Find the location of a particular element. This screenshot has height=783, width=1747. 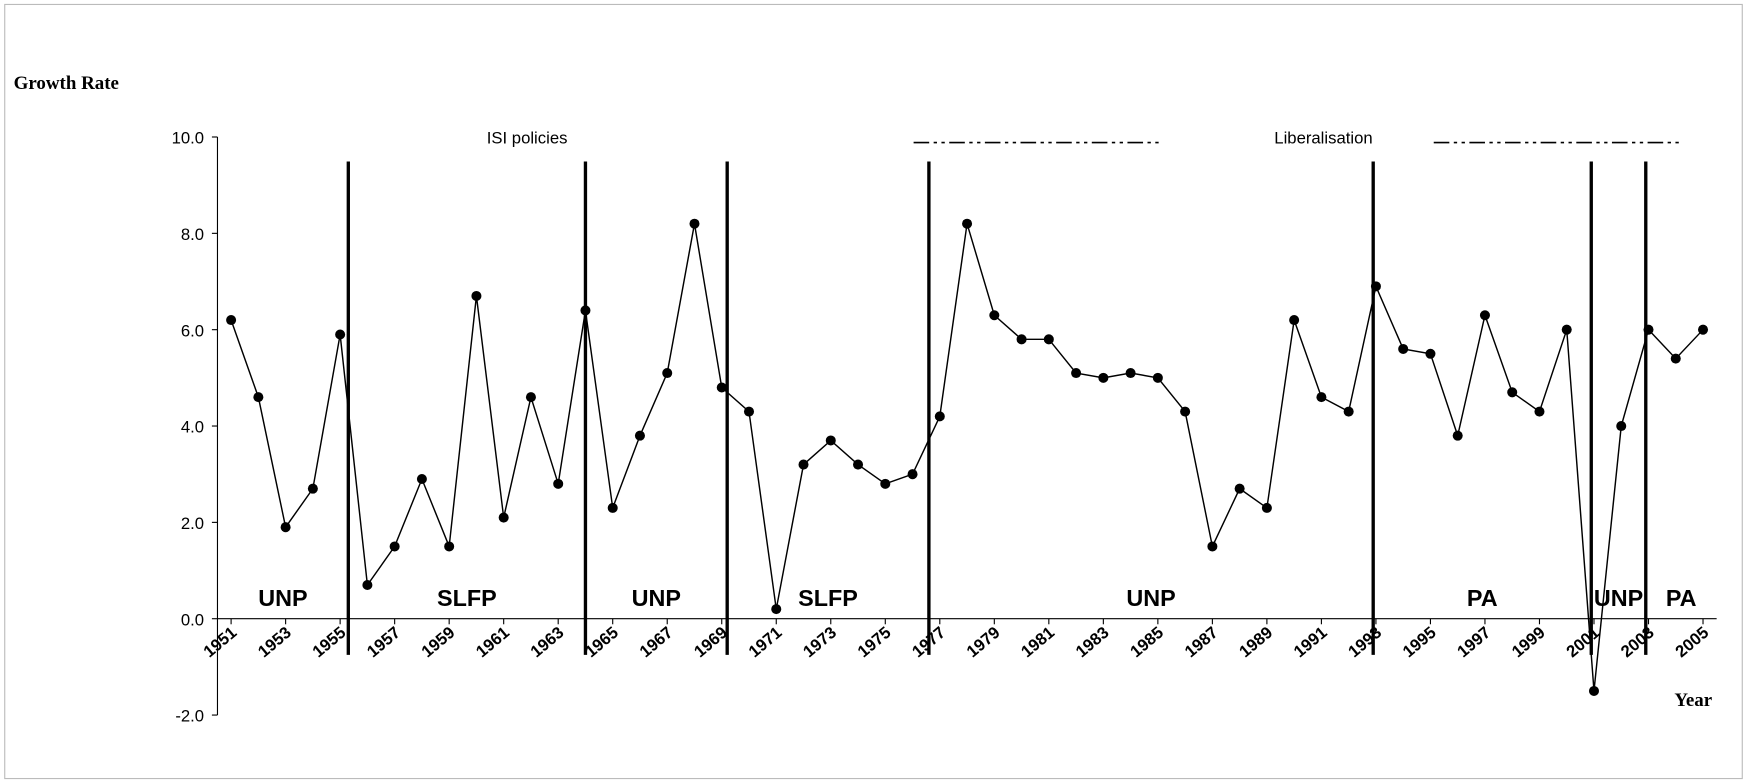

x-tick-label: 1969 is located at coordinates (710, 642).